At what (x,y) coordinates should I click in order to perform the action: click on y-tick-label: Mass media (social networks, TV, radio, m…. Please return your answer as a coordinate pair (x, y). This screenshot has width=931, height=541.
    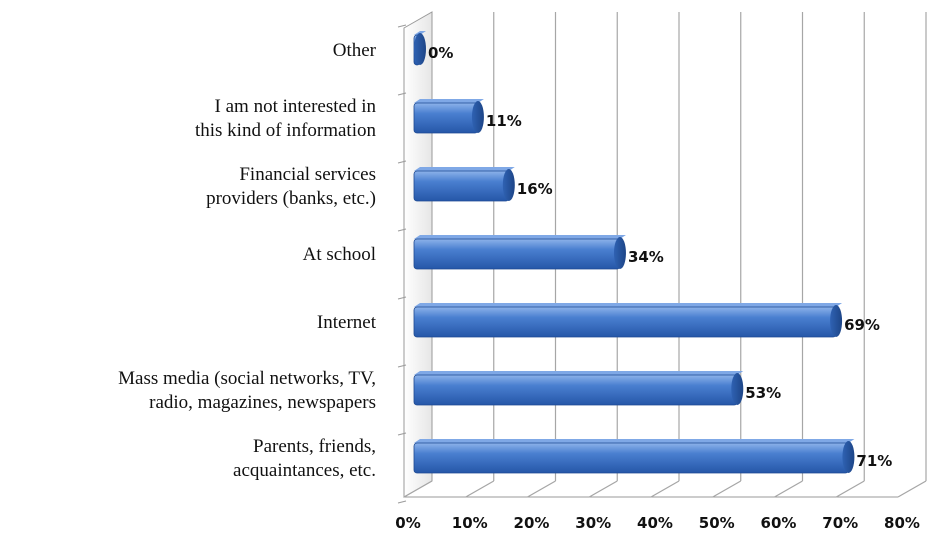
    Looking at the image, I should click on (247, 390).